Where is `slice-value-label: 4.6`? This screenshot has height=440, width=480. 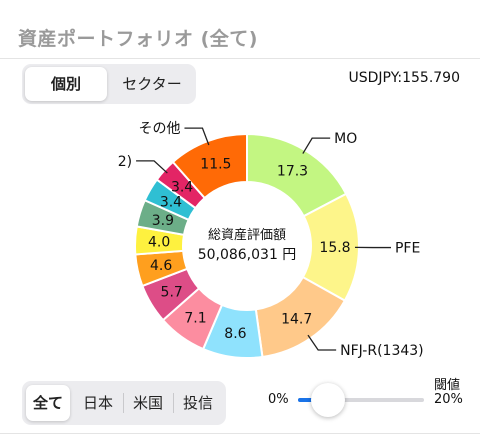
slice-value-label: 4.6 is located at coordinates (161, 266).